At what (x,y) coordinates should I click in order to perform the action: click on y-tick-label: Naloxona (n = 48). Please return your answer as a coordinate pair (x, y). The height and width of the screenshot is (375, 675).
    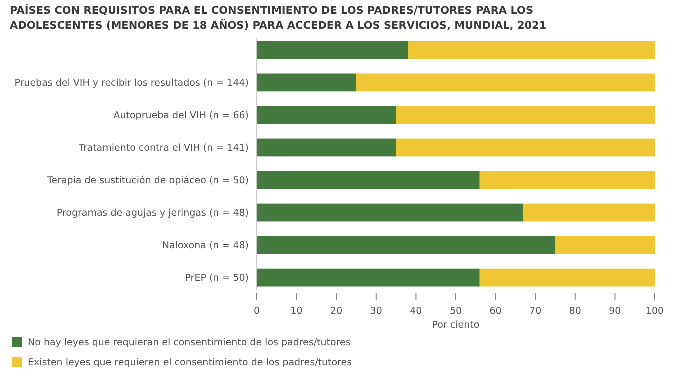
    Looking at the image, I should click on (205, 246).